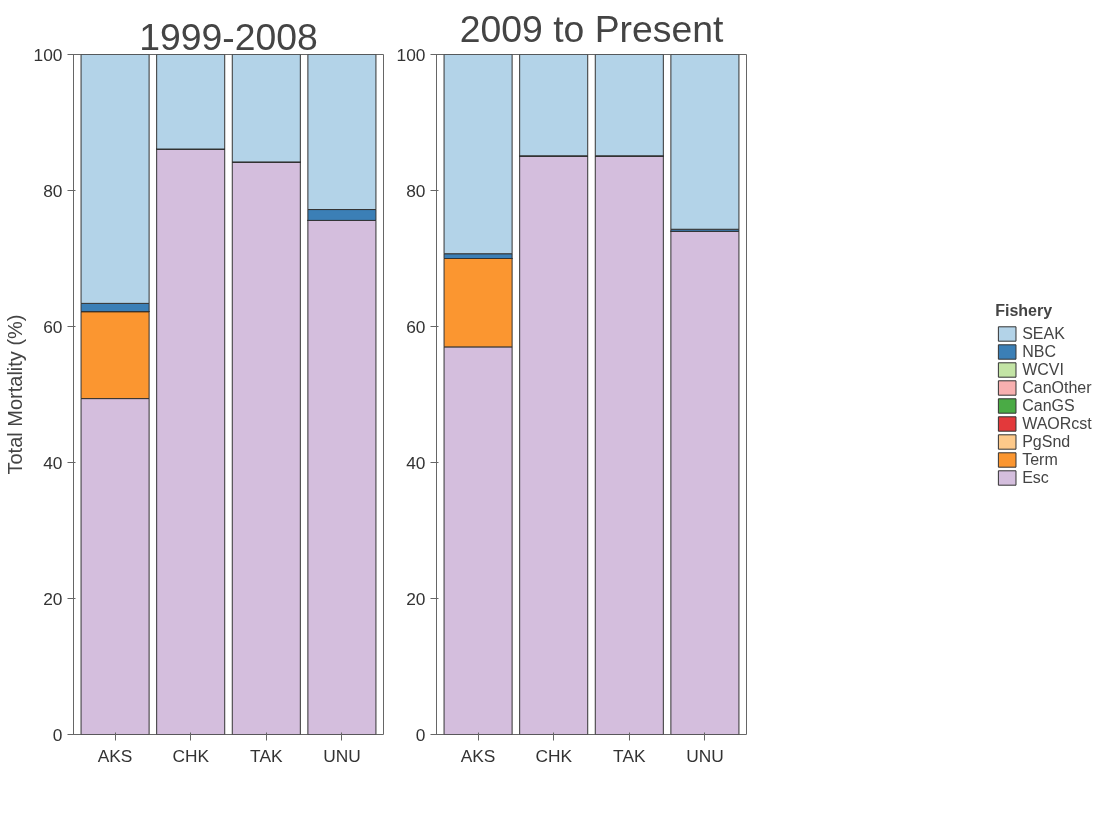 The height and width of the screenshot is (817, 1100). Describe the element at coordinates (1043, 333) in the screenshot. I see `legend-label: SEAK` at that location.